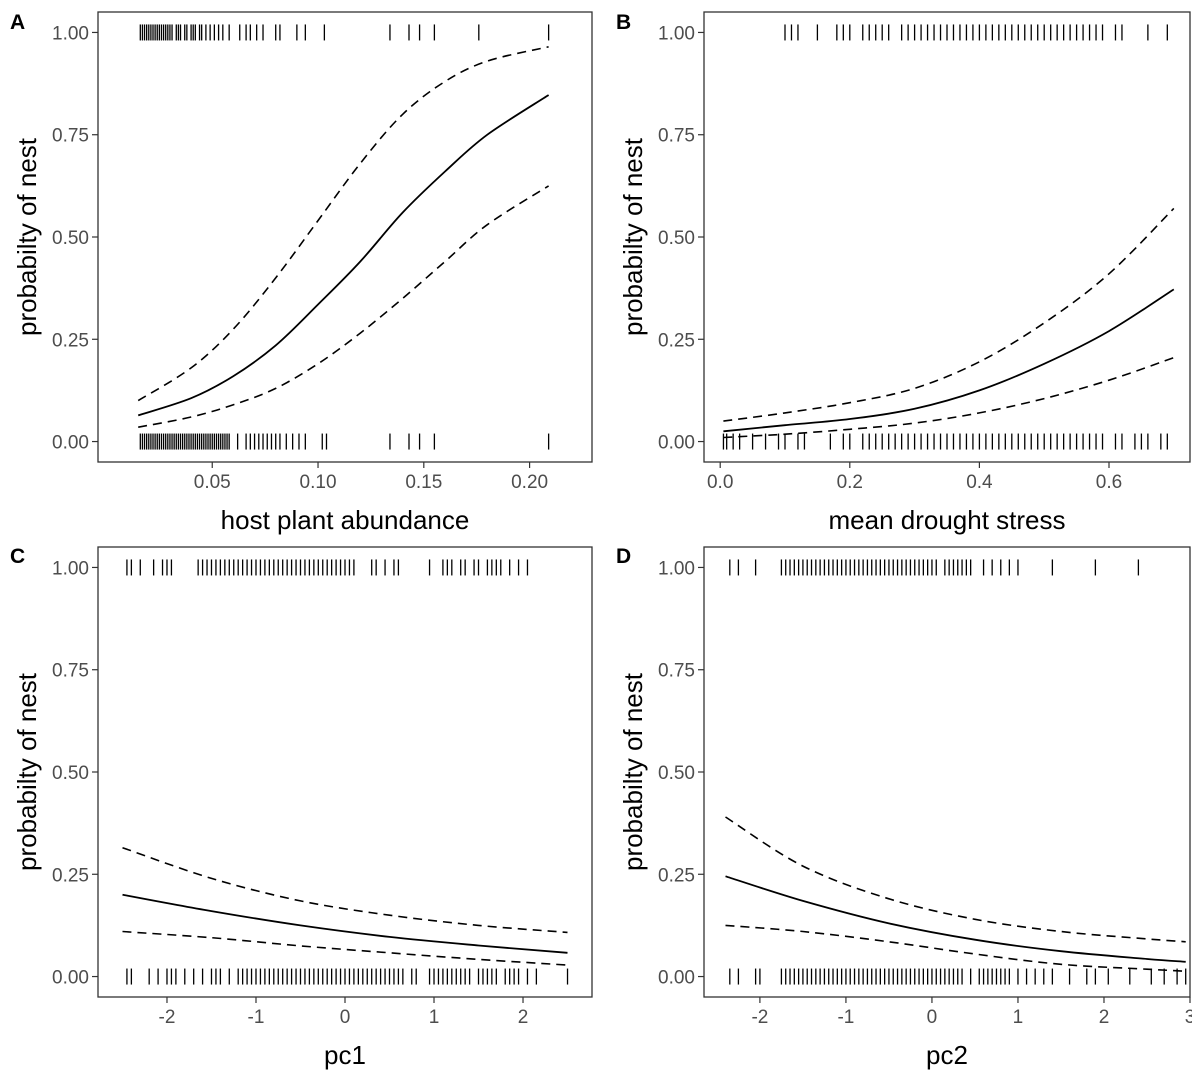  Describe the element at coordinates (623, 22) in the screenshot. I see `panel-letter-b: B` at that location.